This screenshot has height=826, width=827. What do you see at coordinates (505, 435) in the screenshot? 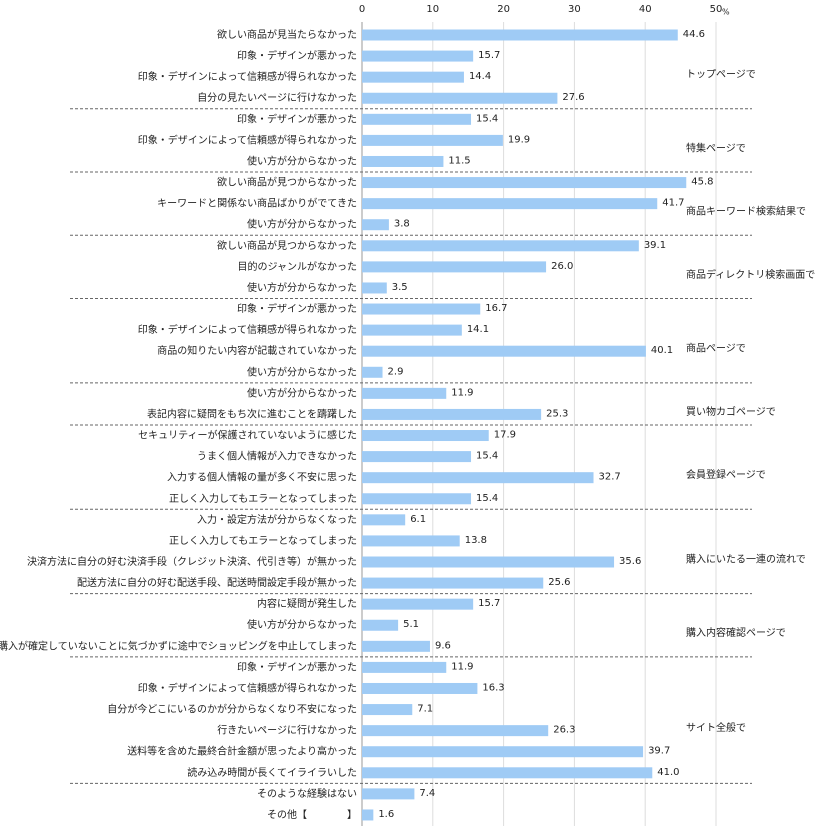
I see `value-label: 17.9` at bounding box center [505, 435].